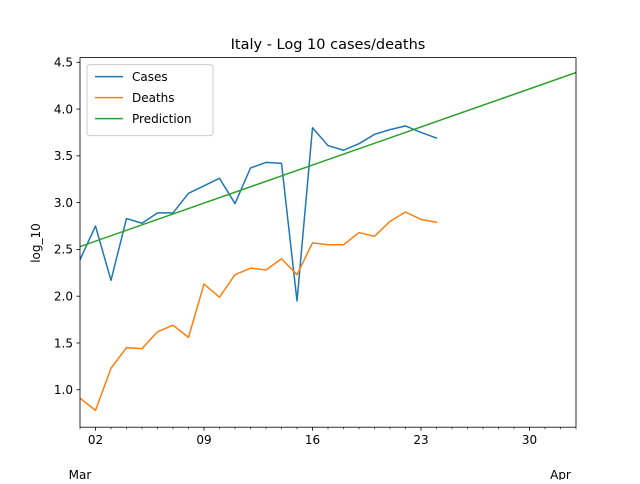  Describe the element at coordinates (420, 440) in the screenshot. I see `x-tick-label: 23` at that location.